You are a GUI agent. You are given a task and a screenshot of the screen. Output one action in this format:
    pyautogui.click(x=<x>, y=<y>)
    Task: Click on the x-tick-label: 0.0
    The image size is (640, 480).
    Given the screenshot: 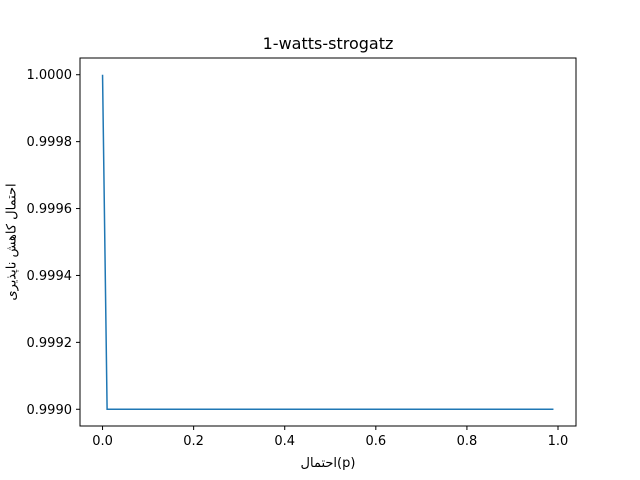 What is the action you would take?
    pyautogui.click(x=102, y=441)
    